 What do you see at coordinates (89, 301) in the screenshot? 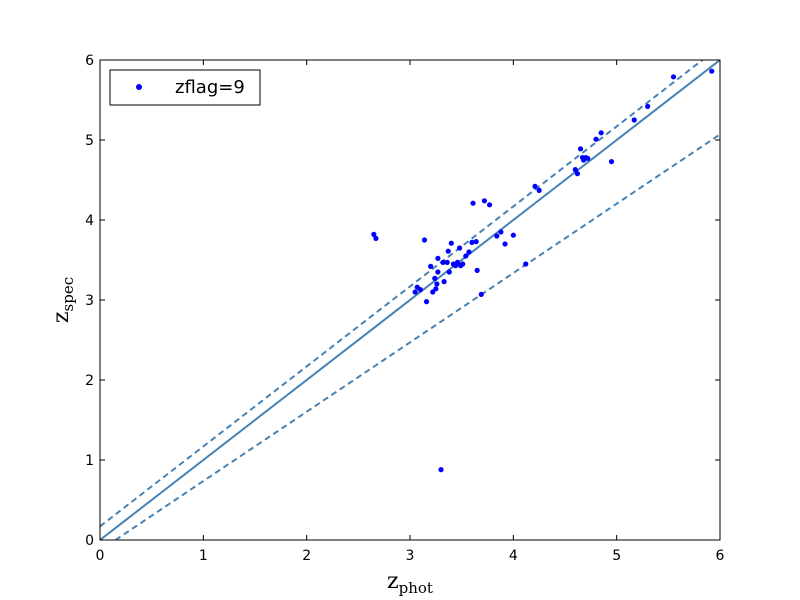
I see `y-tick-label: 3` at bounding box center [89, 301].